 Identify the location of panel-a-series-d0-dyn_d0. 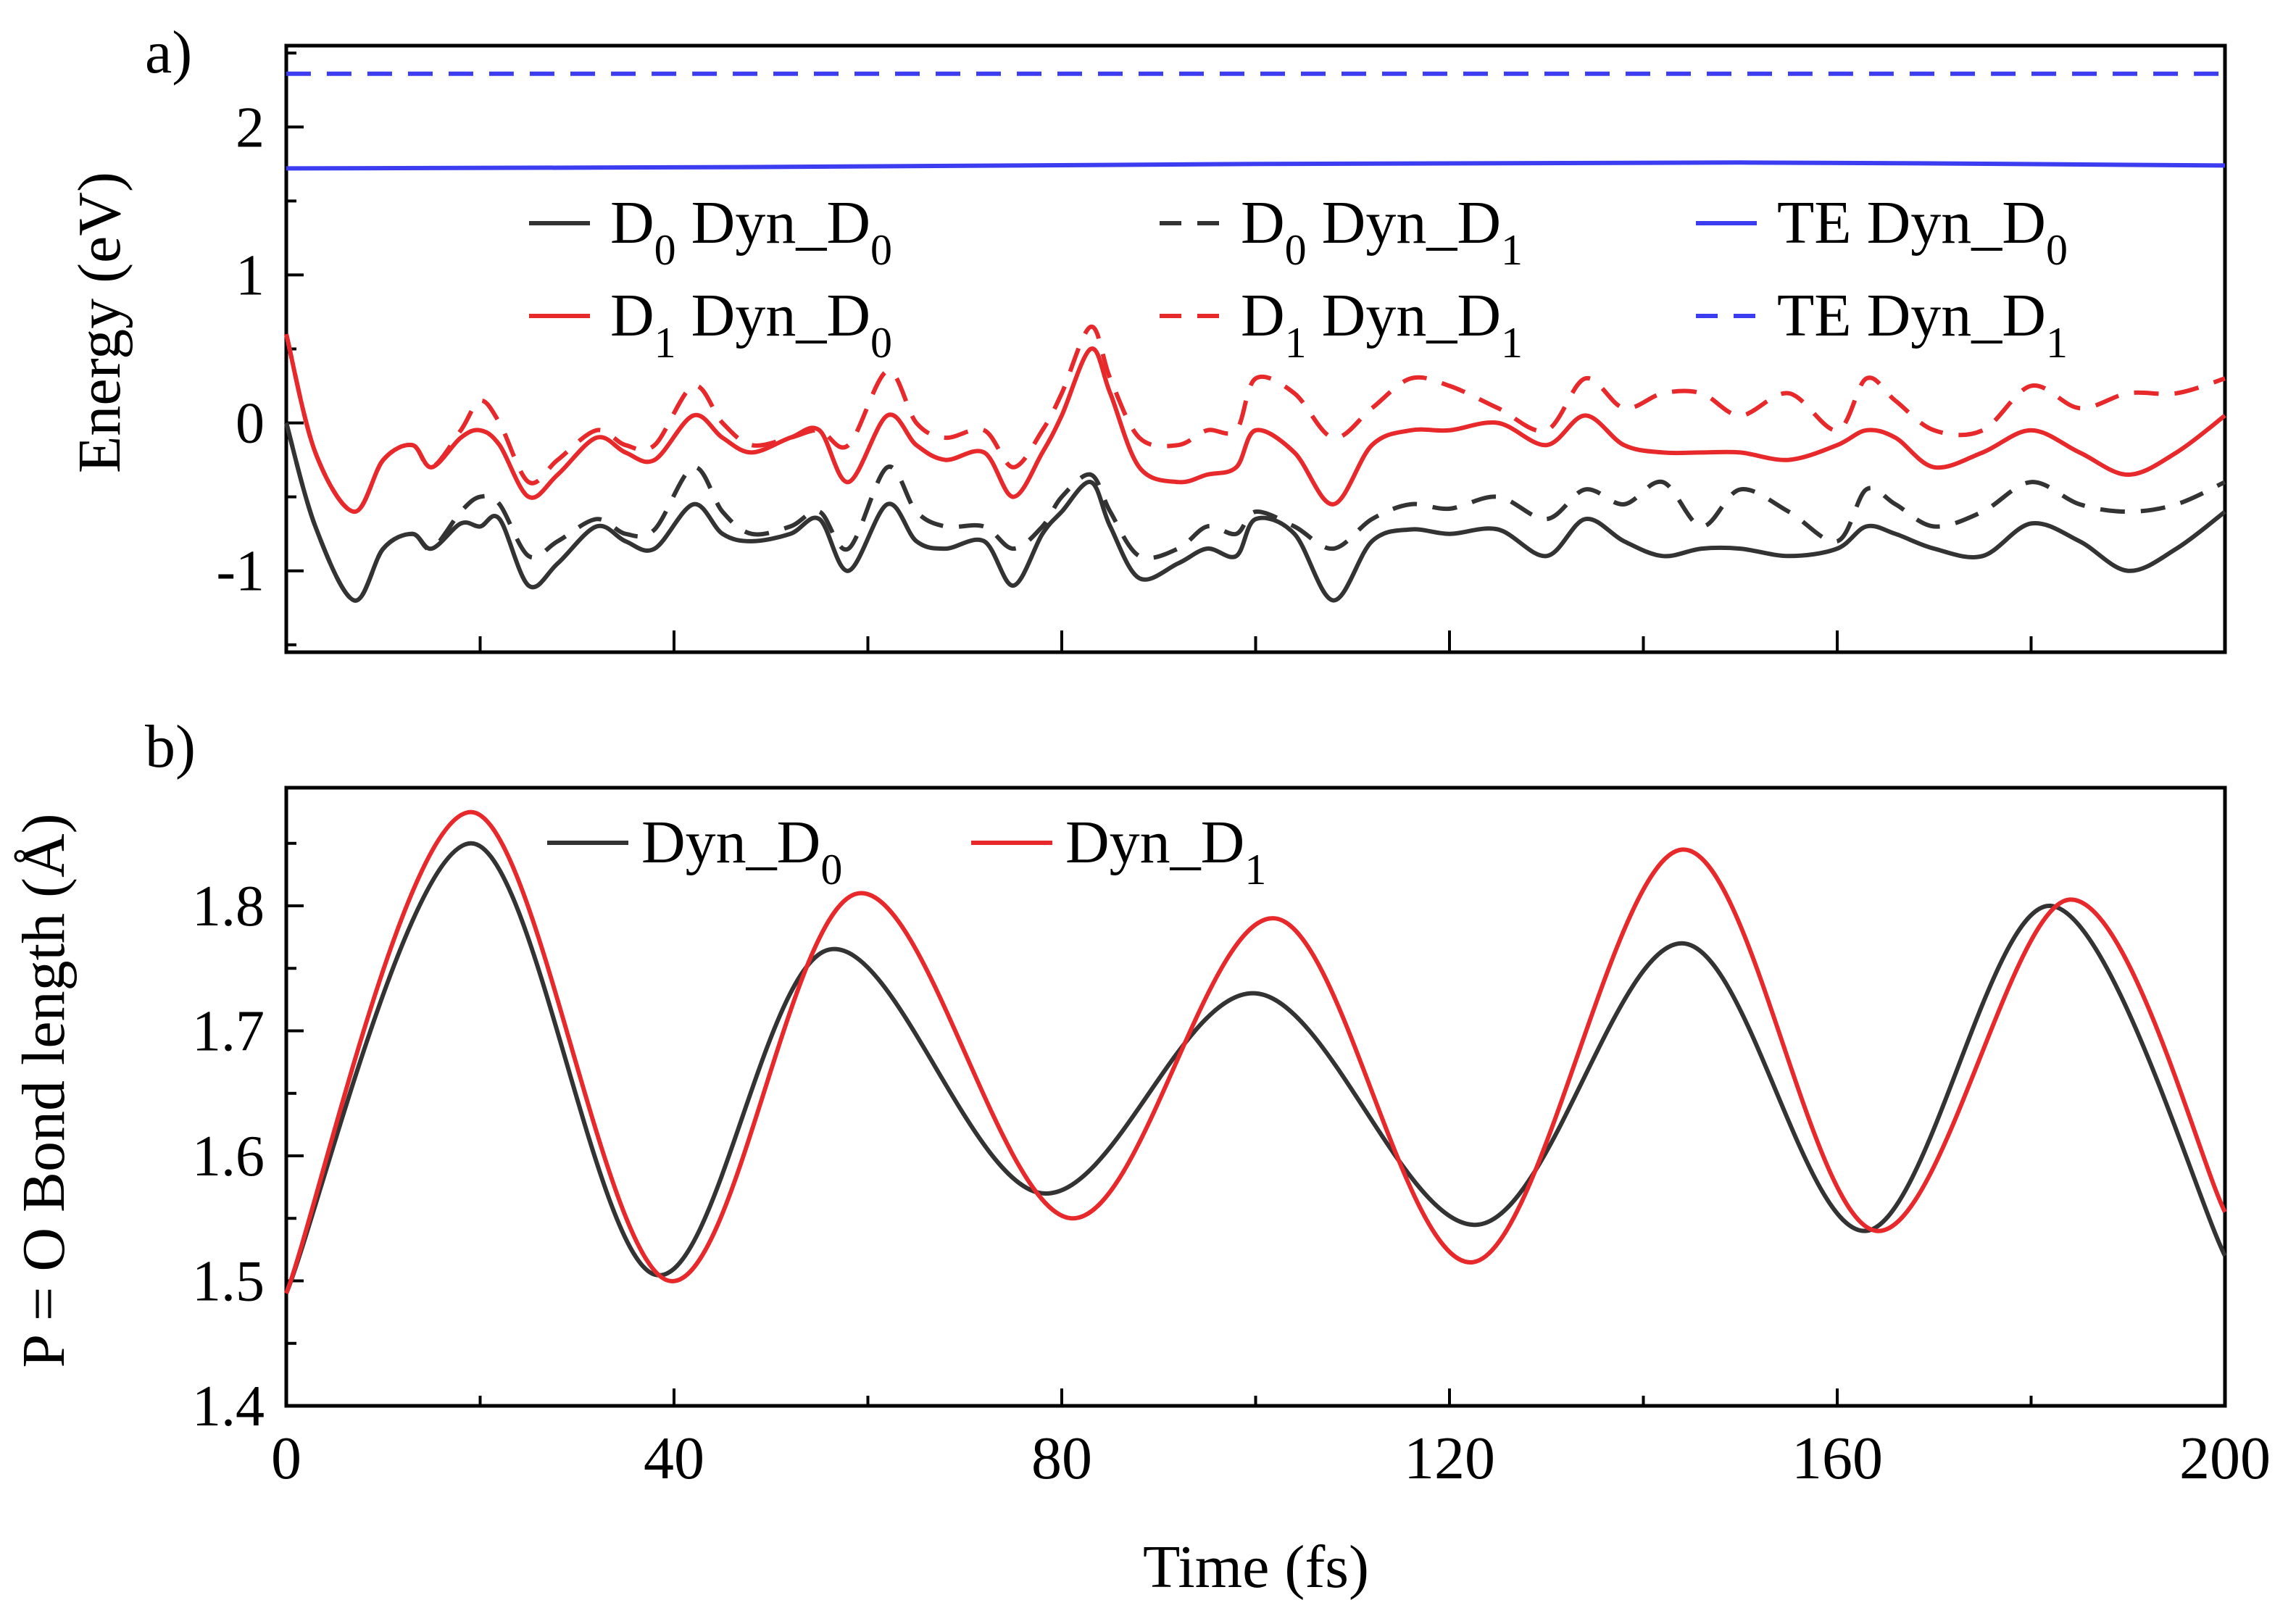
(1255, 512).